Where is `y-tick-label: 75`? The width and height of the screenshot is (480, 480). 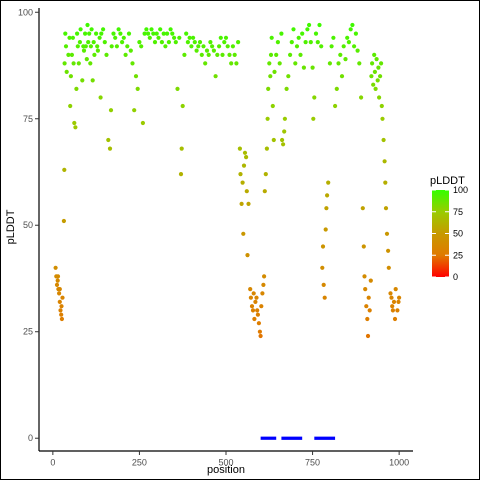
y-tick-label: 75 is located at coordinates (28, 119).